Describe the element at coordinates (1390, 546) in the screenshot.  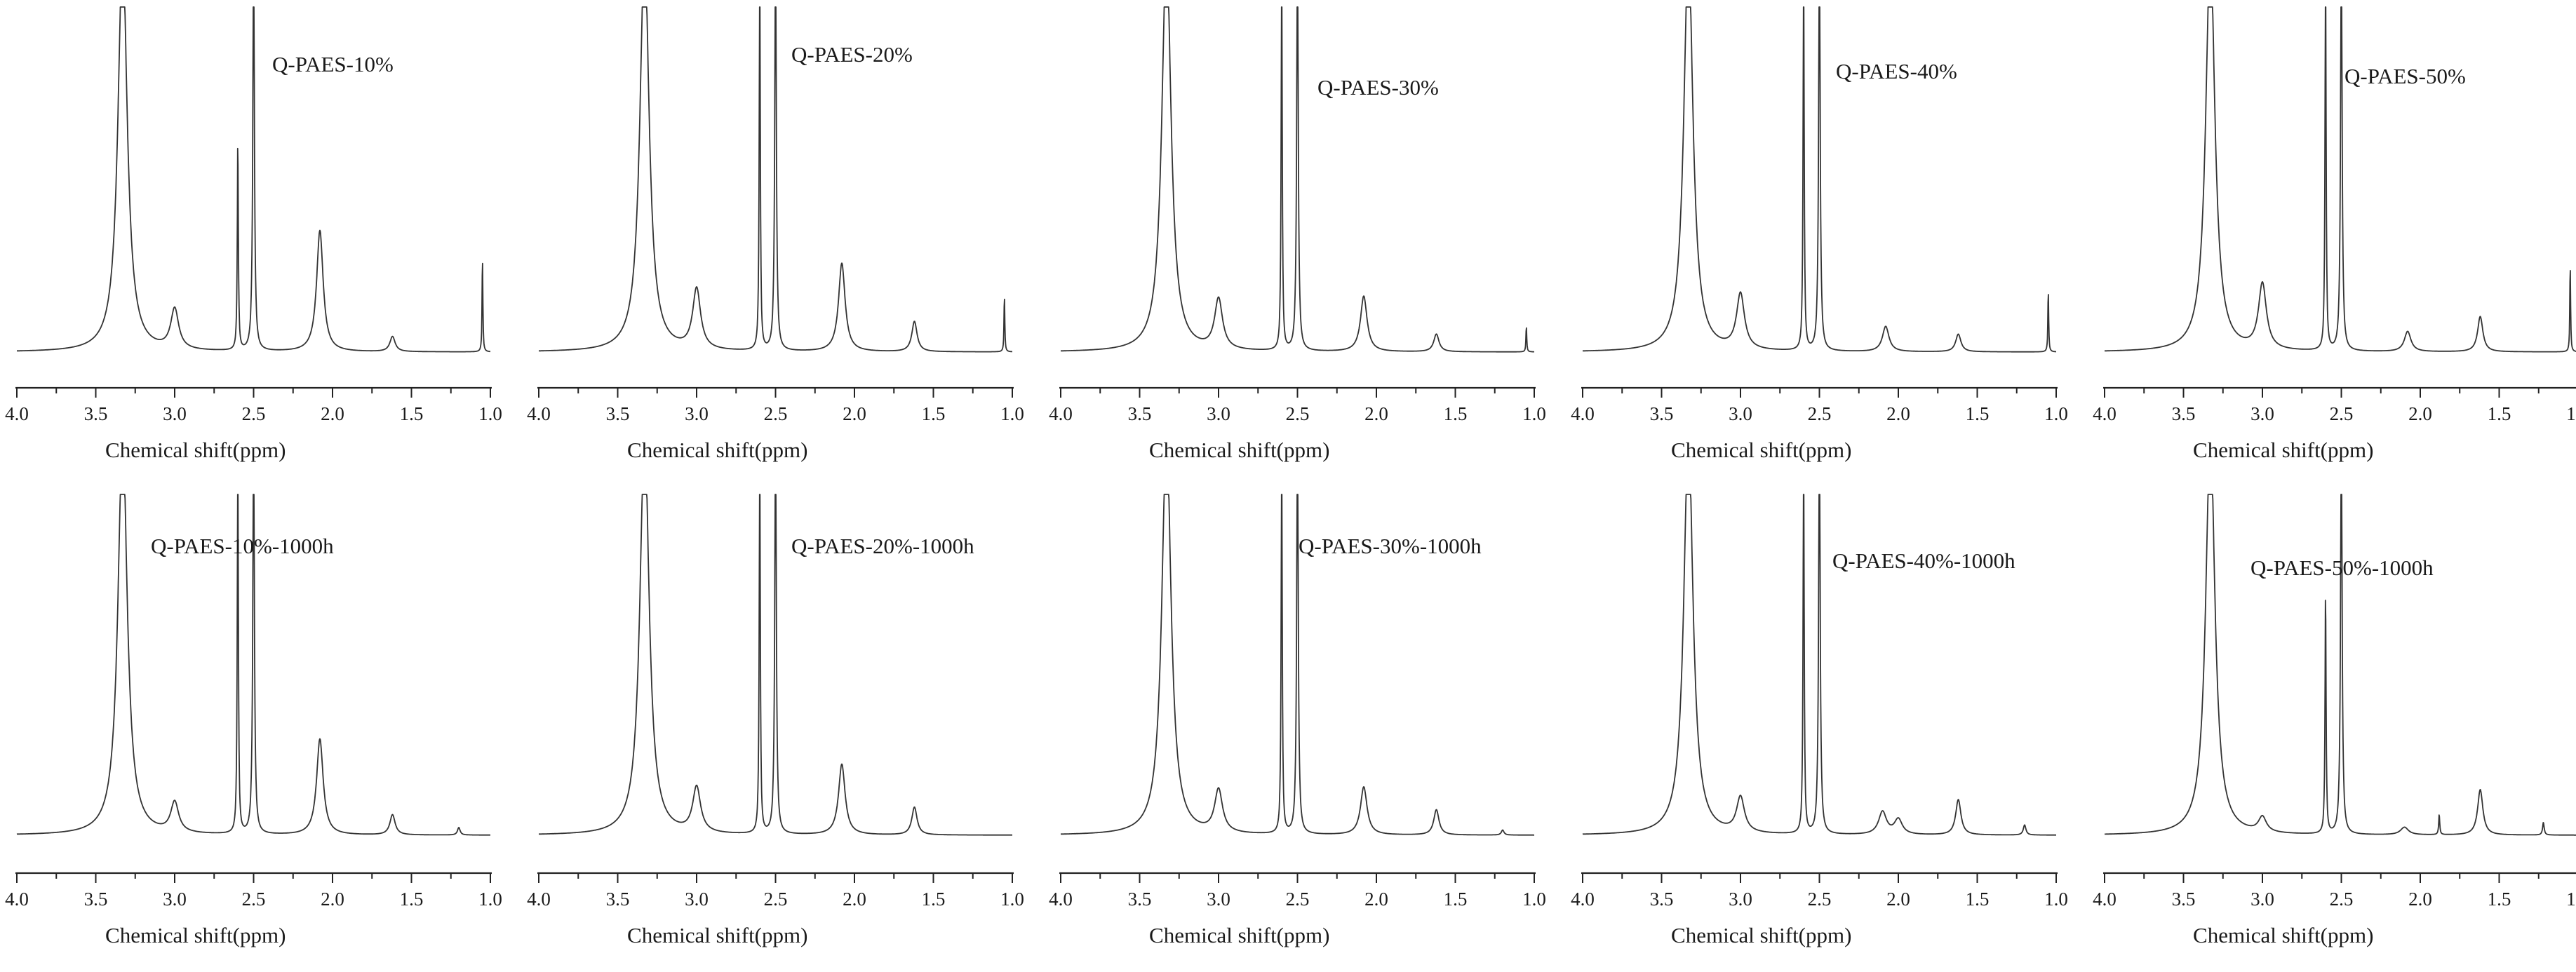
I see `panel-title: Q-PAES-30%-1000h` at that location.